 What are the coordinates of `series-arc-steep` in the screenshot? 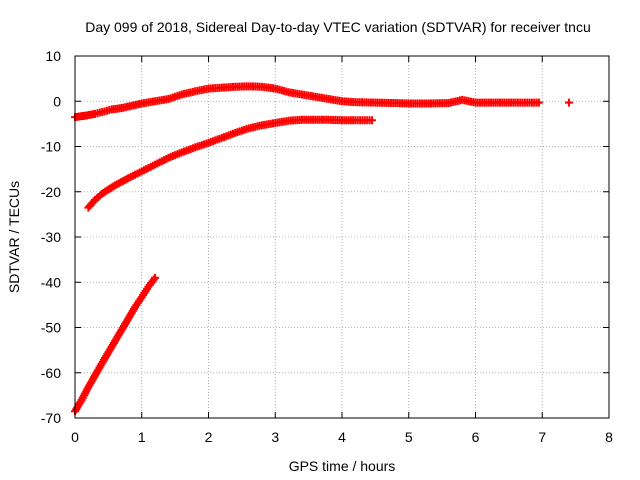 It's located at (115, 344).